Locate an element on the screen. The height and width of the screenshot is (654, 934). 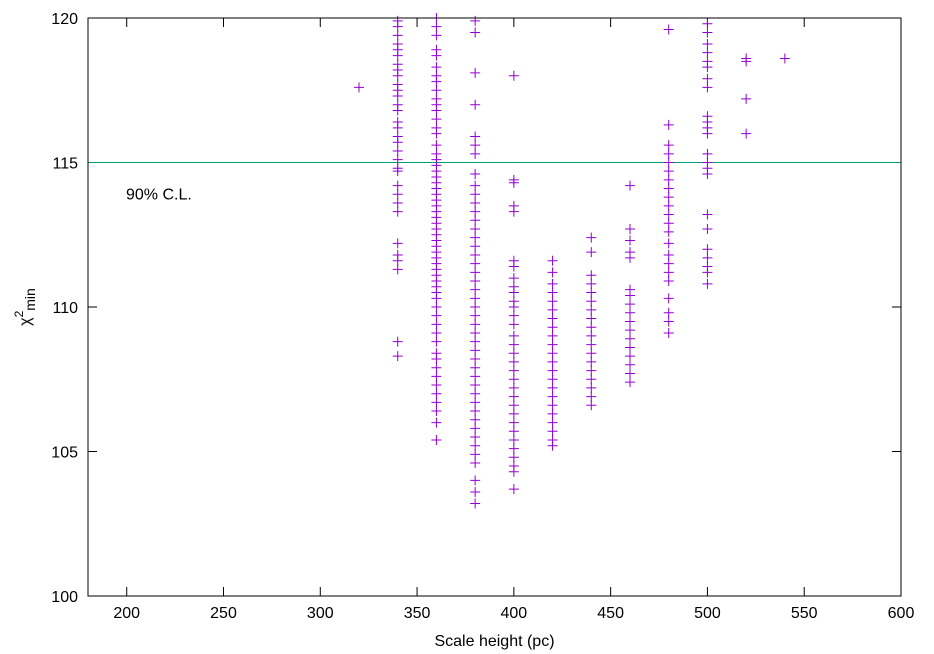
x-tick-labels: 200 250 300 350 400 450 500 550 600 is located at coordinates (513, 613).